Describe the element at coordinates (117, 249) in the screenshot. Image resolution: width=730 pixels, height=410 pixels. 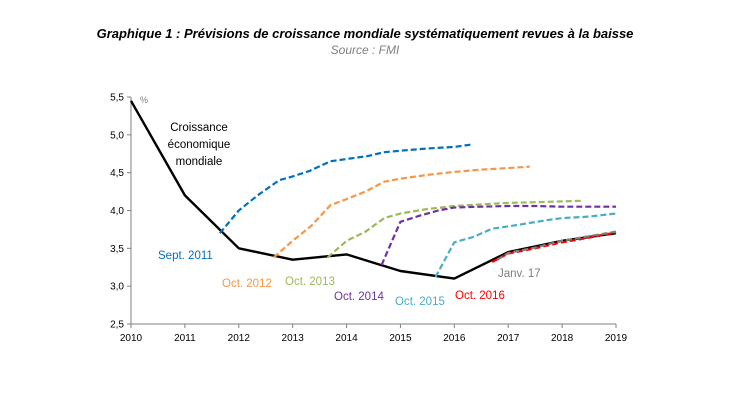
I see `y-tick-label: 3,5` at that location.